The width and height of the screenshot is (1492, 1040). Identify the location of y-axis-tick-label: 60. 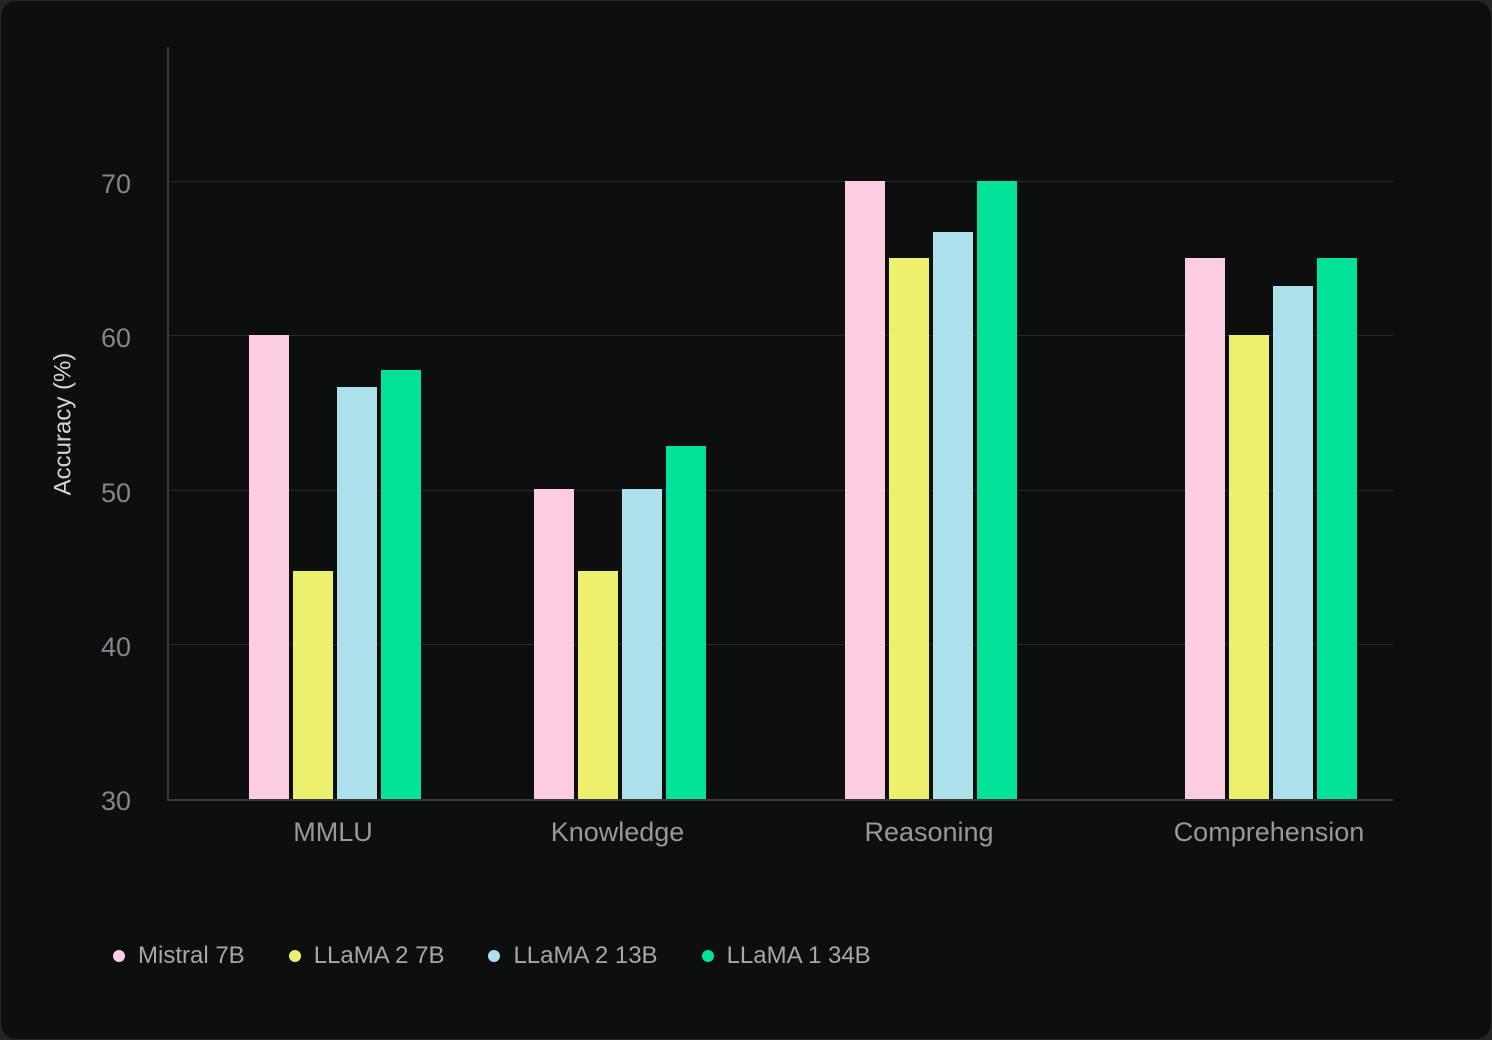
(115, 338).